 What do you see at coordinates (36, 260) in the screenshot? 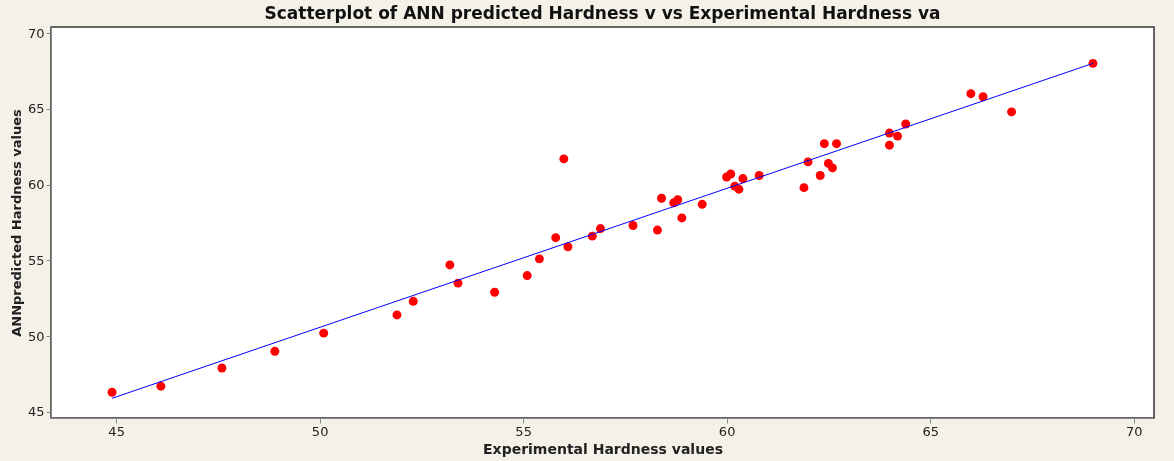
I see `y-tick-label: 55` at bounding box center [36, 260].